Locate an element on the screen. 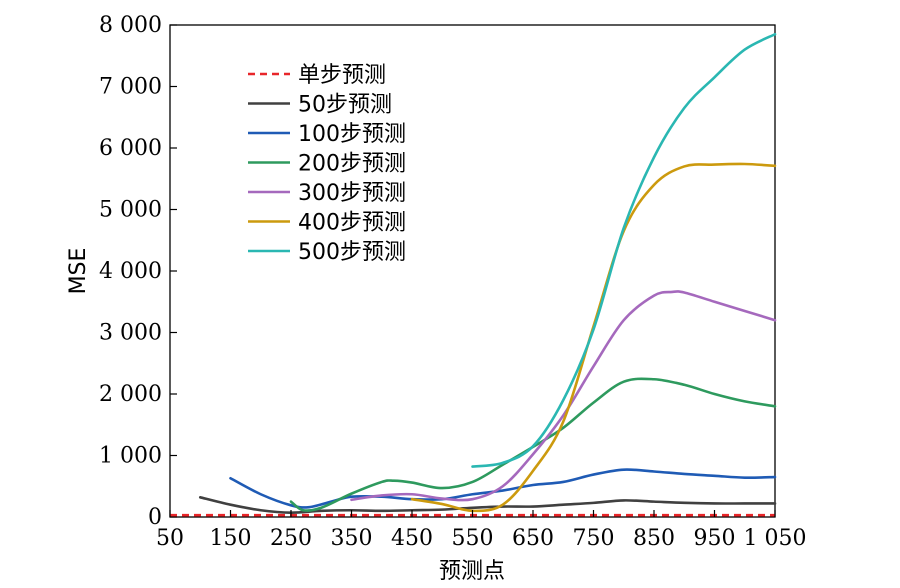 This screenshot has width=900, height=588. legend-label: 200步预测 is located at coordinates (352, 164).